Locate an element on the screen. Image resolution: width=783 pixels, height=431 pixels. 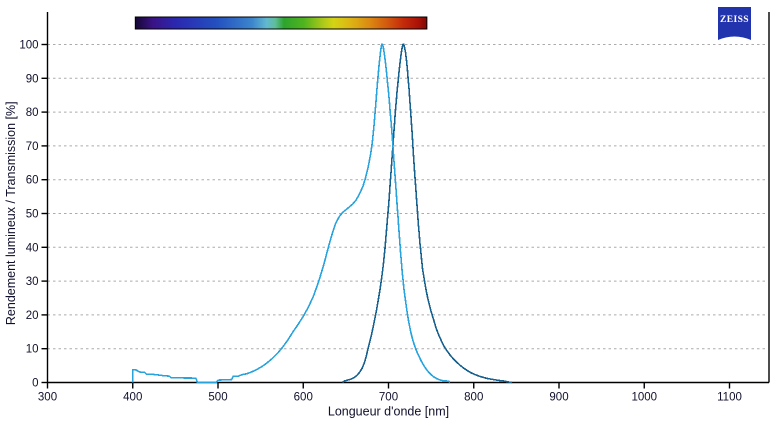
y-tick-label: 90 is located at coordinates (32, 79).